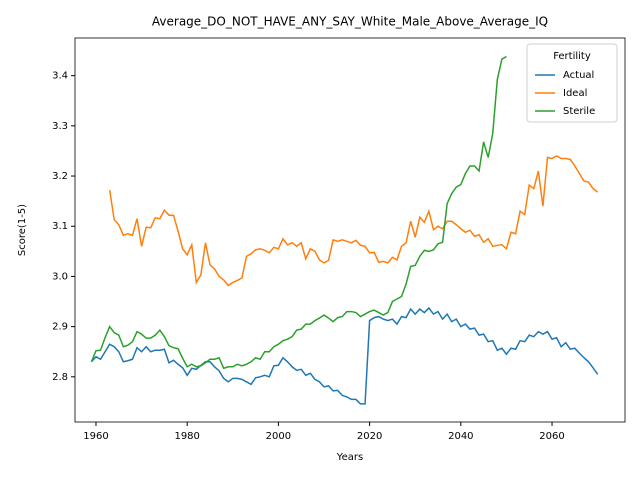 The width and height of the screenshot is (640, 480). Describe the element at coordinates (460, 436) in the screenshot. I see `x-tick-label: 2040` at that location.